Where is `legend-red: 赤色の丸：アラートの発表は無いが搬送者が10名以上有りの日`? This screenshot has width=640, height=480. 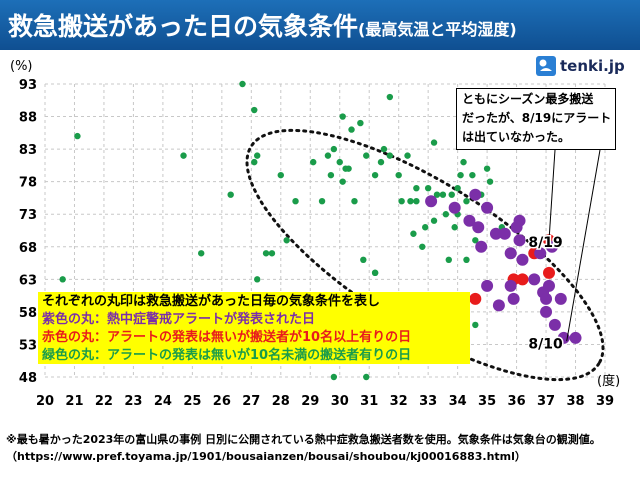
legend-red: 赤色の丸：アラートの発表は無いが搬送者が10名以上有りの日 is located at coordinates (227, 337).